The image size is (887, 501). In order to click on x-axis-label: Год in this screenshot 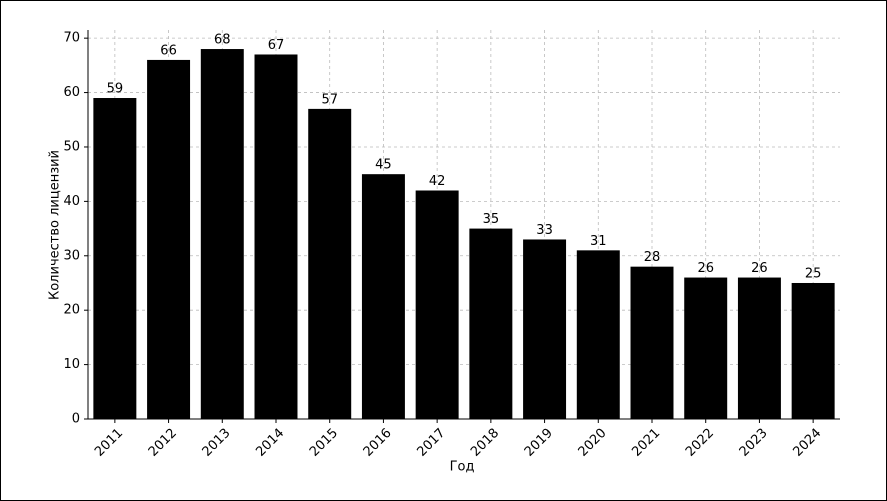, I will do `click(462, 467)`.